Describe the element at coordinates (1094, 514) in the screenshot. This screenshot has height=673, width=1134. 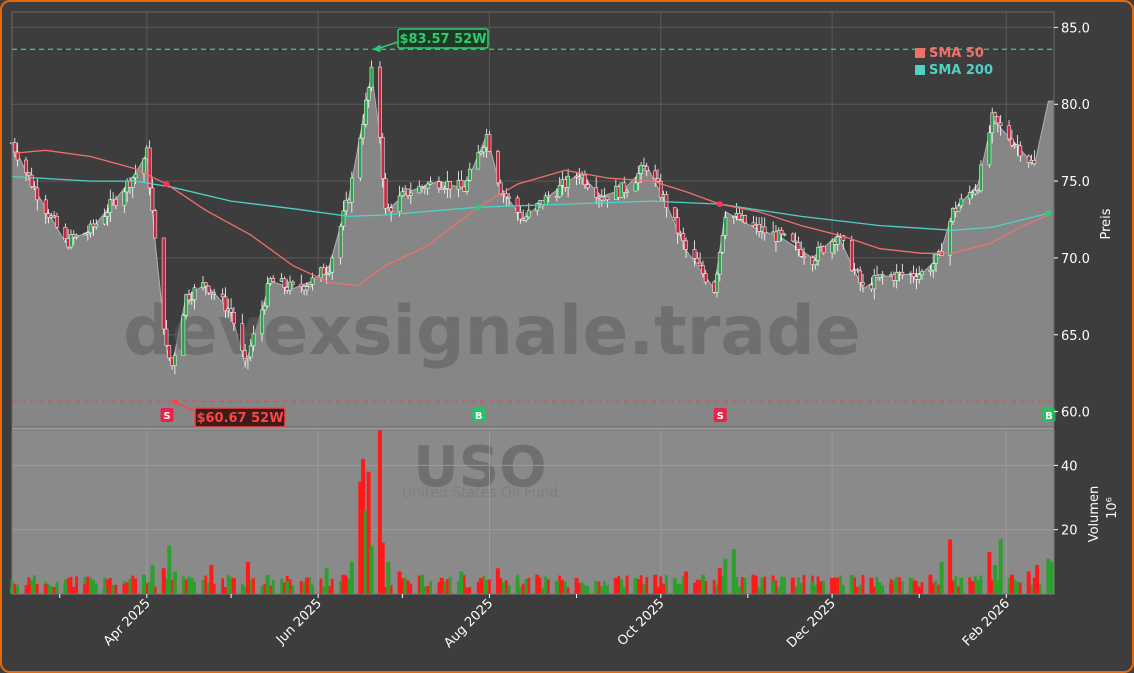
I see `volume-axis-label: Volumen` at that location.